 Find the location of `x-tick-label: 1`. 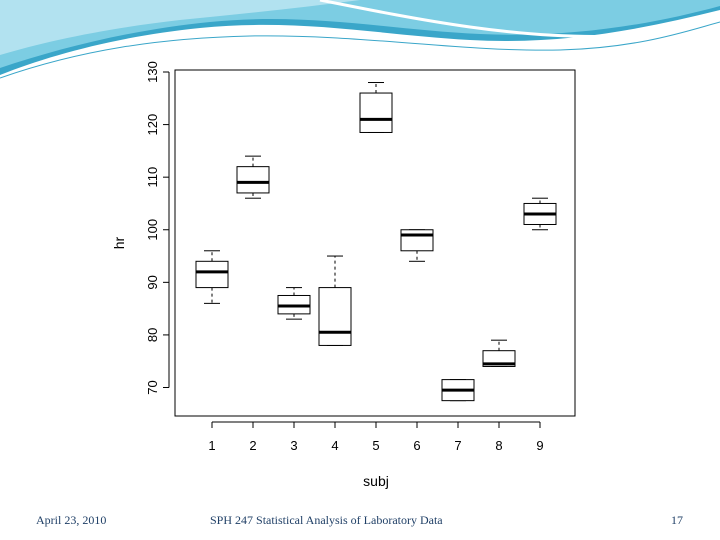

x-tick-label: 1 is located at coordinates (211, 445).